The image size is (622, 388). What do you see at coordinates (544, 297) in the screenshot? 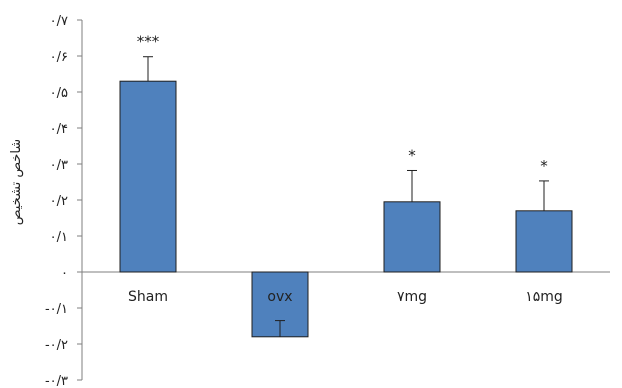
I see `category-label-3: ۱۵mg` at bounding box center [544, 297].